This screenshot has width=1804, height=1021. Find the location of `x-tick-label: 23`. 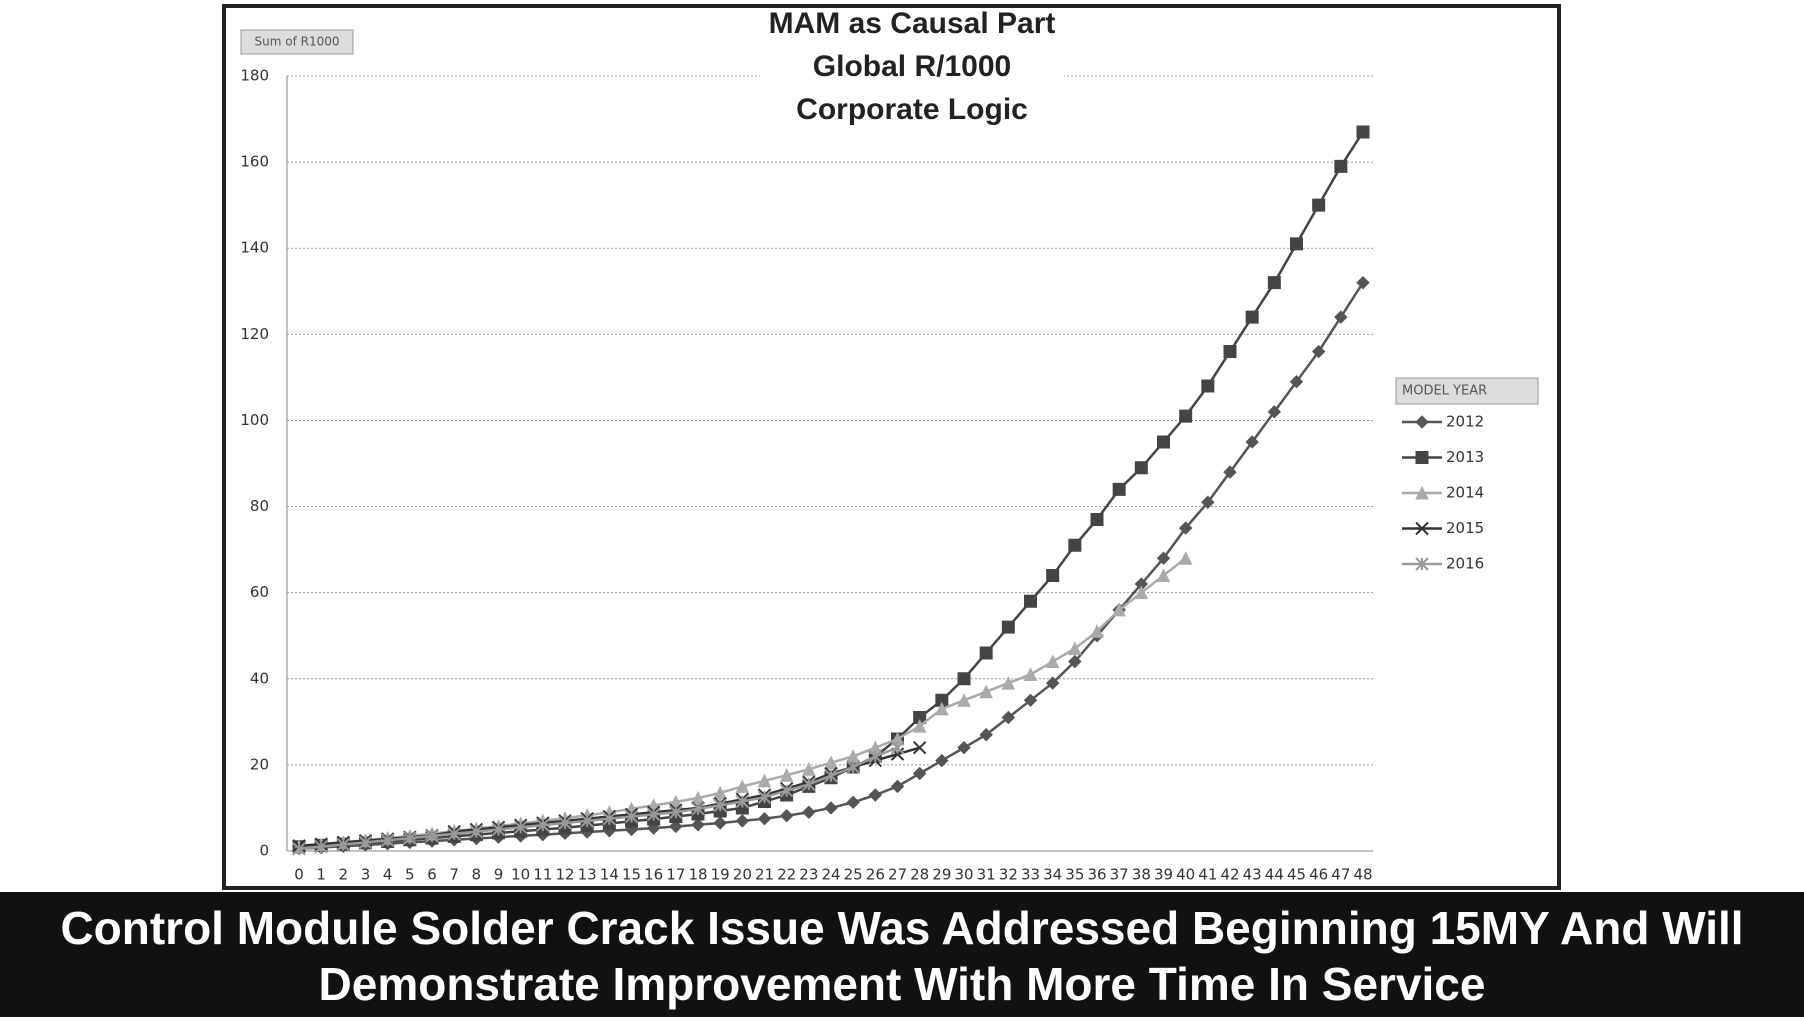

x-tick-label: 23 is located at coordinates (808, 875).